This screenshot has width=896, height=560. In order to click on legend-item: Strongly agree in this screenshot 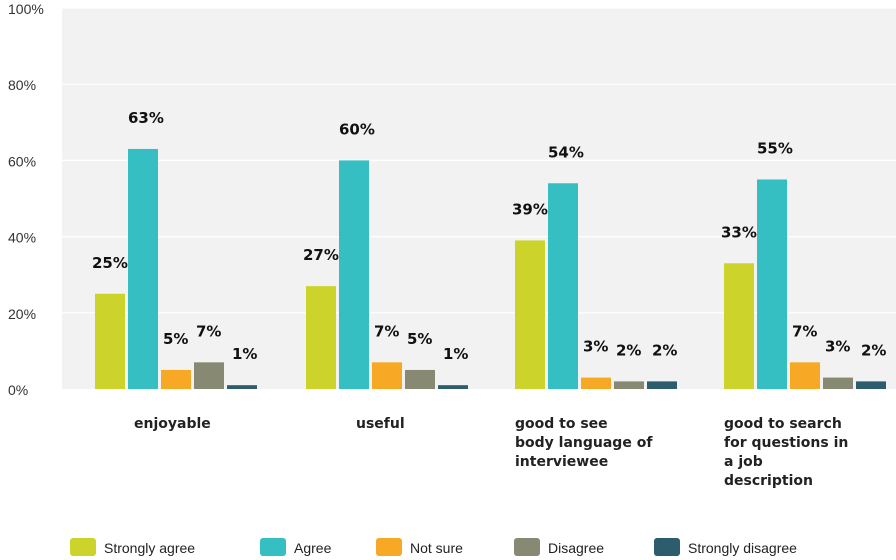, I will do `click(132, 547)`.